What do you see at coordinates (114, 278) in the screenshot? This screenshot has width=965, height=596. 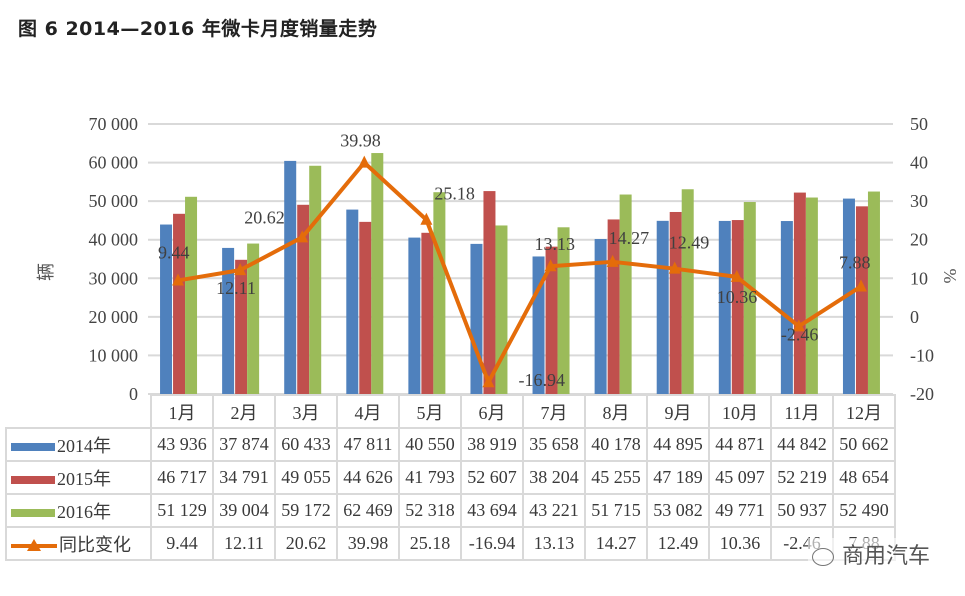 I see `left-tick-label: 30 000` at bounding box center [114, 278].